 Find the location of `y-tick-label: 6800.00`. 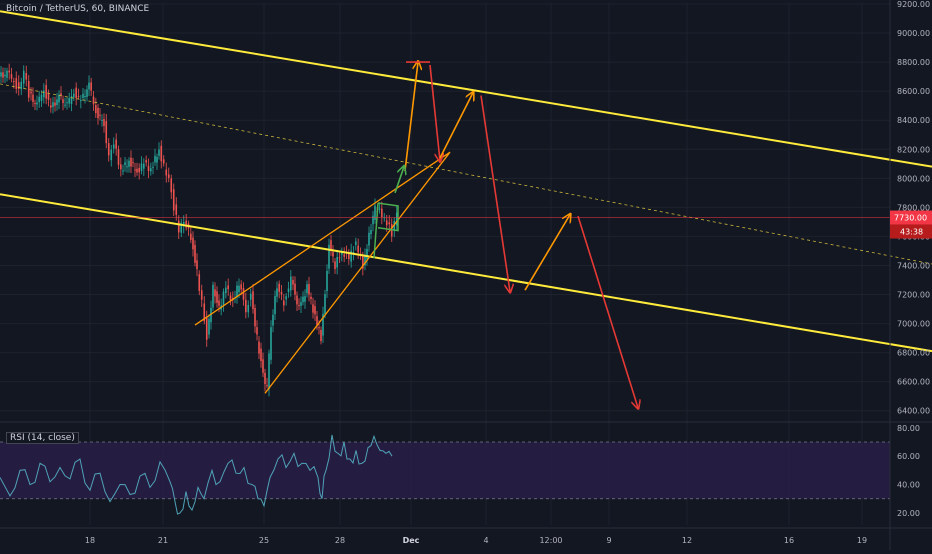

y-tick-label: 6800.00 is located at coordinates (913, 353).